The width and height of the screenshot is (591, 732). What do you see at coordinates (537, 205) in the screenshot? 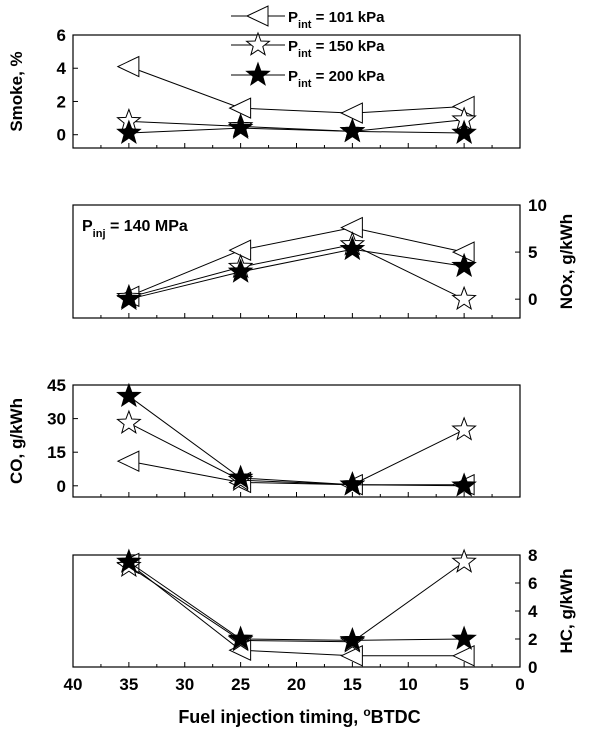
I see `y-tick-label: 10` at bounding box center [537, 205].